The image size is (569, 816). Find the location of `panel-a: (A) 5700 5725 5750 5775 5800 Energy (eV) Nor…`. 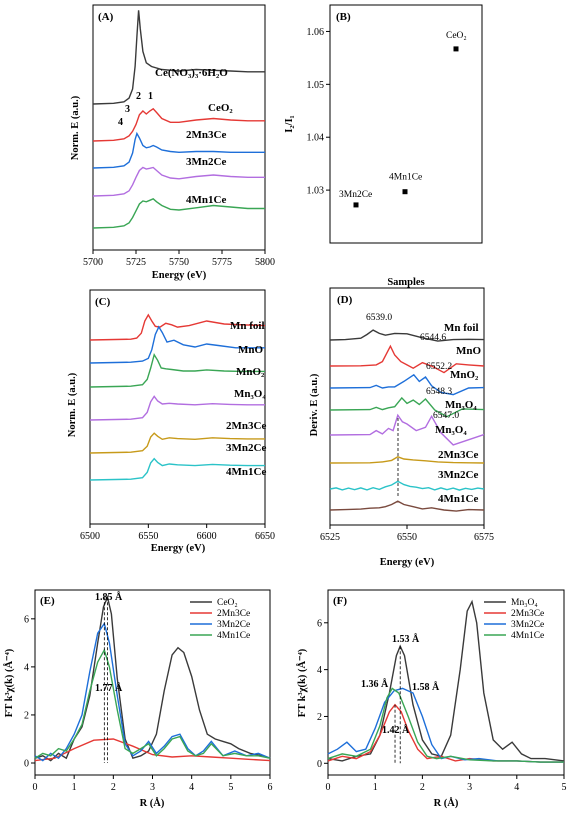

panel-a: (A) 5700 5725 5750 5775 5800 Energy (eV) Nor… is located at coordinates (172, 142).